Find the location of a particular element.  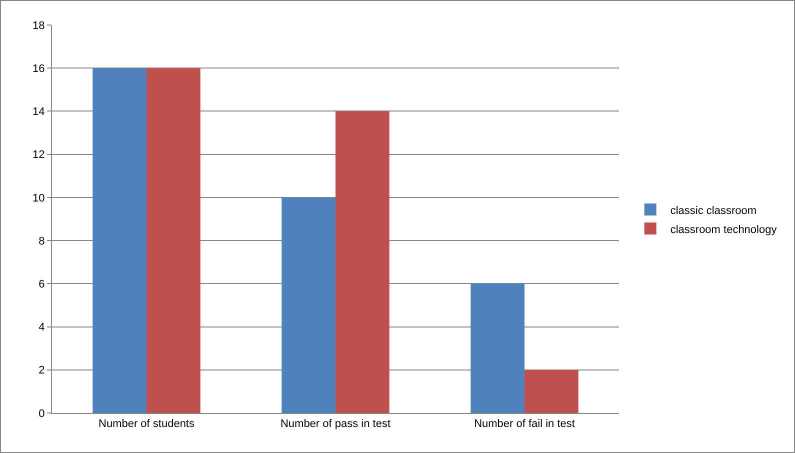

legend-label: classroom technology is located at coordinates (724, 230).